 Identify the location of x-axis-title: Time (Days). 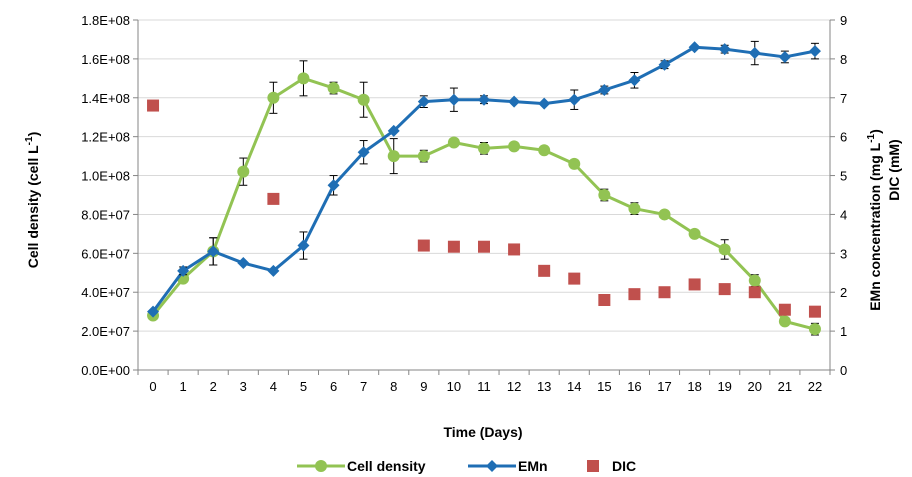
(482, 432).